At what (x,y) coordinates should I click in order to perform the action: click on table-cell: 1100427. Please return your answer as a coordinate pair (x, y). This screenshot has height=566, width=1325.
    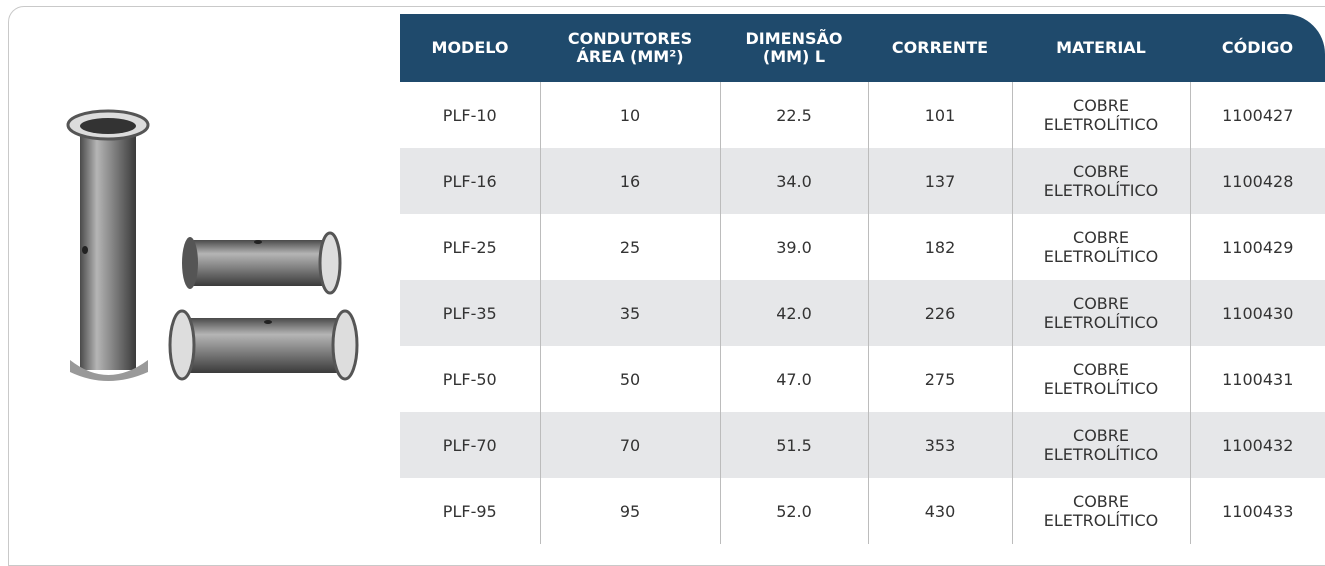
    Looking at the image, I should click on (1257, 115).